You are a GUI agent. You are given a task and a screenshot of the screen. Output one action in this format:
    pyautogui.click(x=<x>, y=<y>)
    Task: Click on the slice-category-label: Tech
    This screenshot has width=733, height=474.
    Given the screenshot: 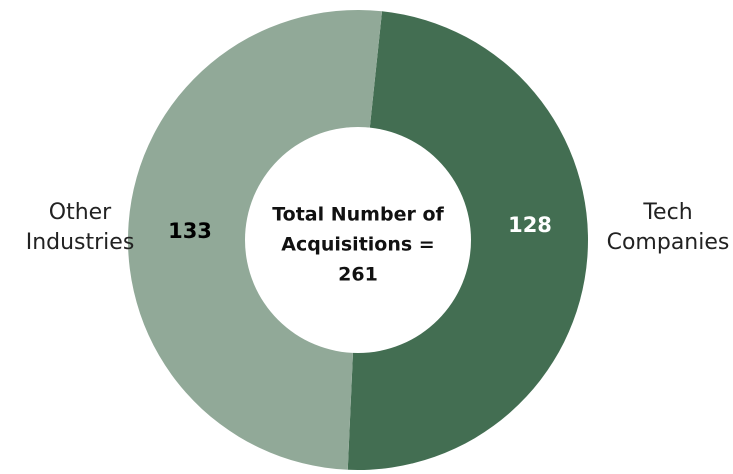 What is the action you would take?
    pyautogui.click(x=667, y=212)
    